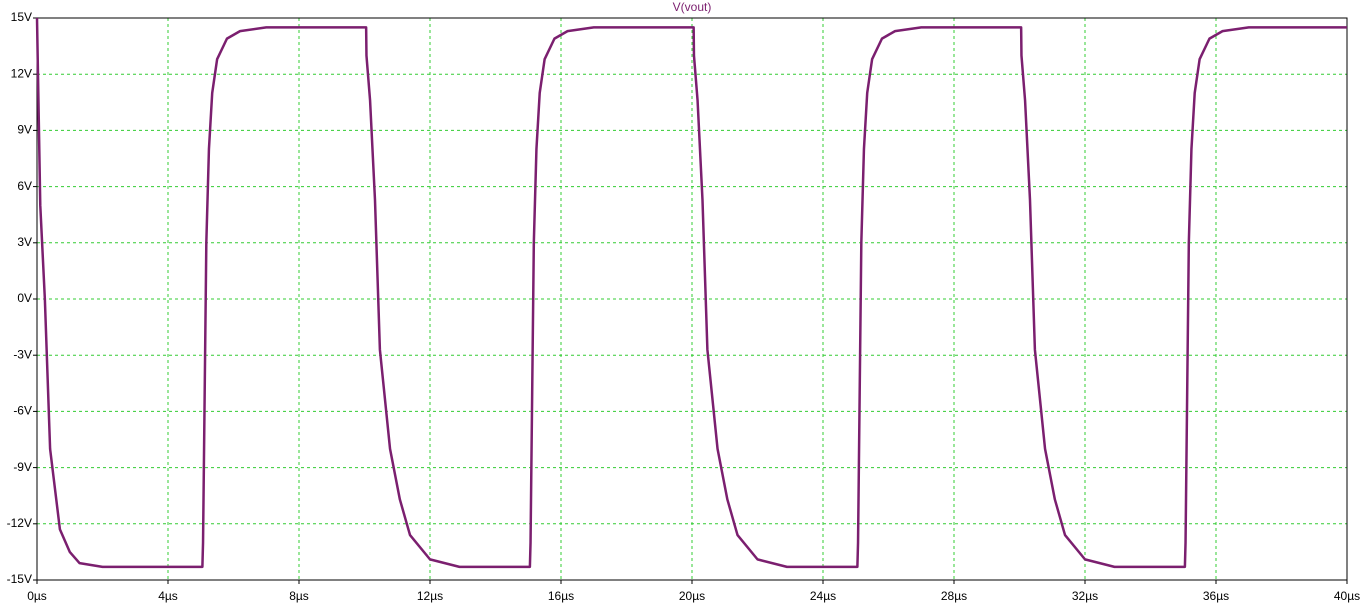 This screenshot has height=606, width=1362. Describe the element at coordinates (954, 596) in the screenshot. I see `x-tick-label: 28µs` at that location.